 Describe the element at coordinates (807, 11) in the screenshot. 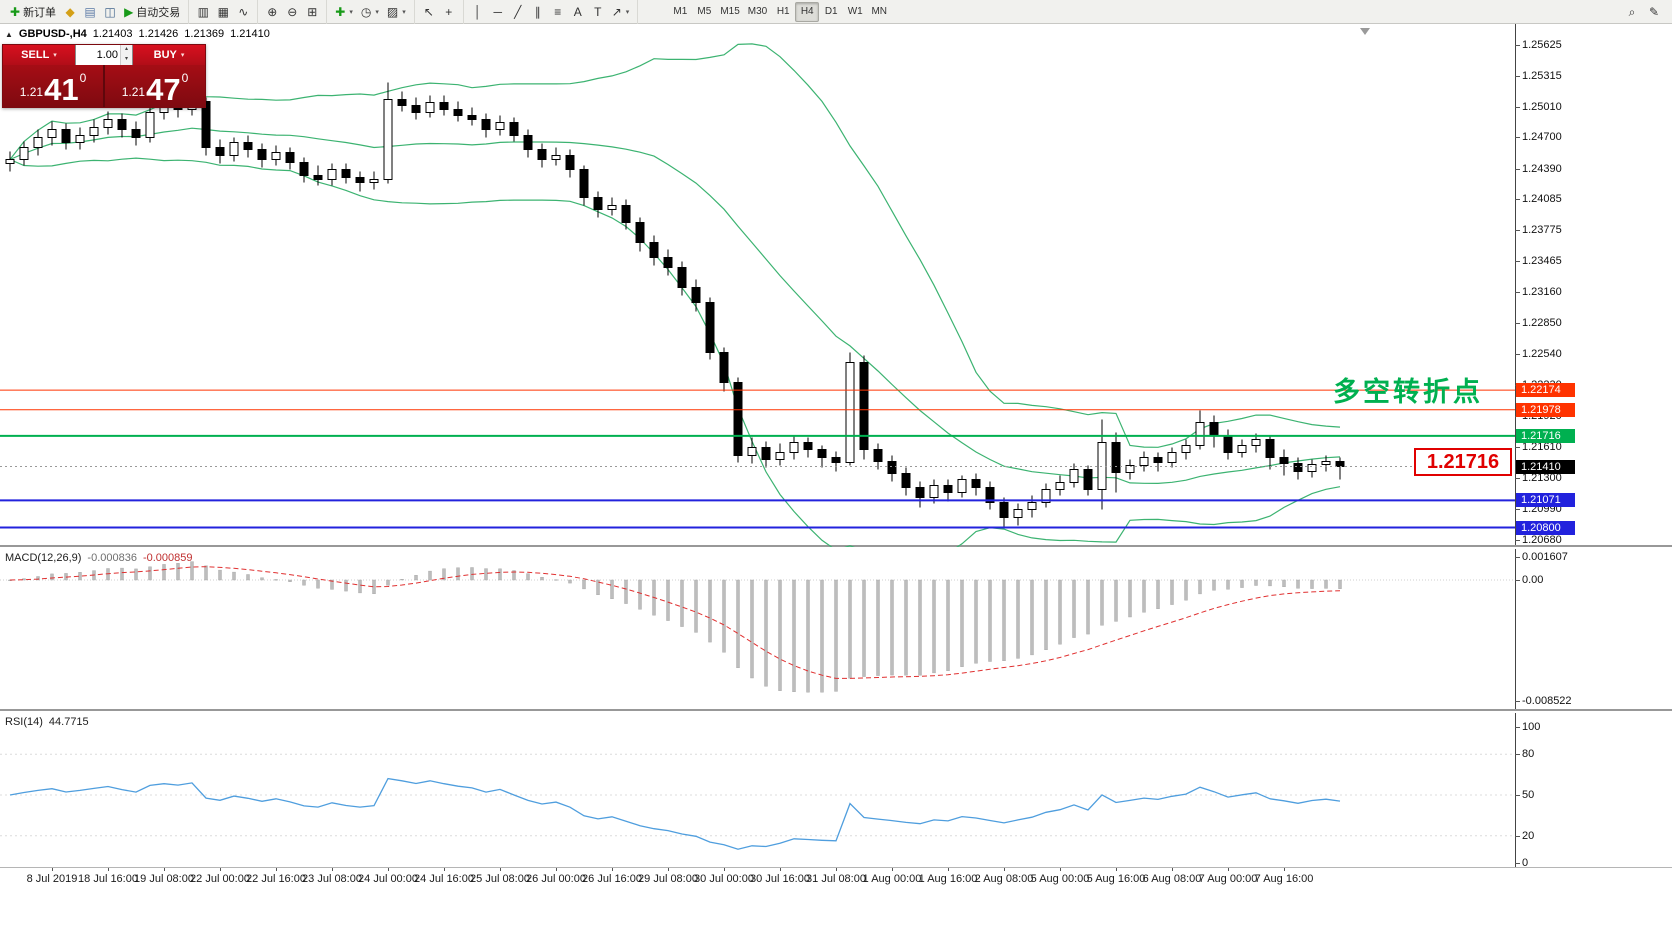

I see `timeframe-h4-button: H4` at that location.